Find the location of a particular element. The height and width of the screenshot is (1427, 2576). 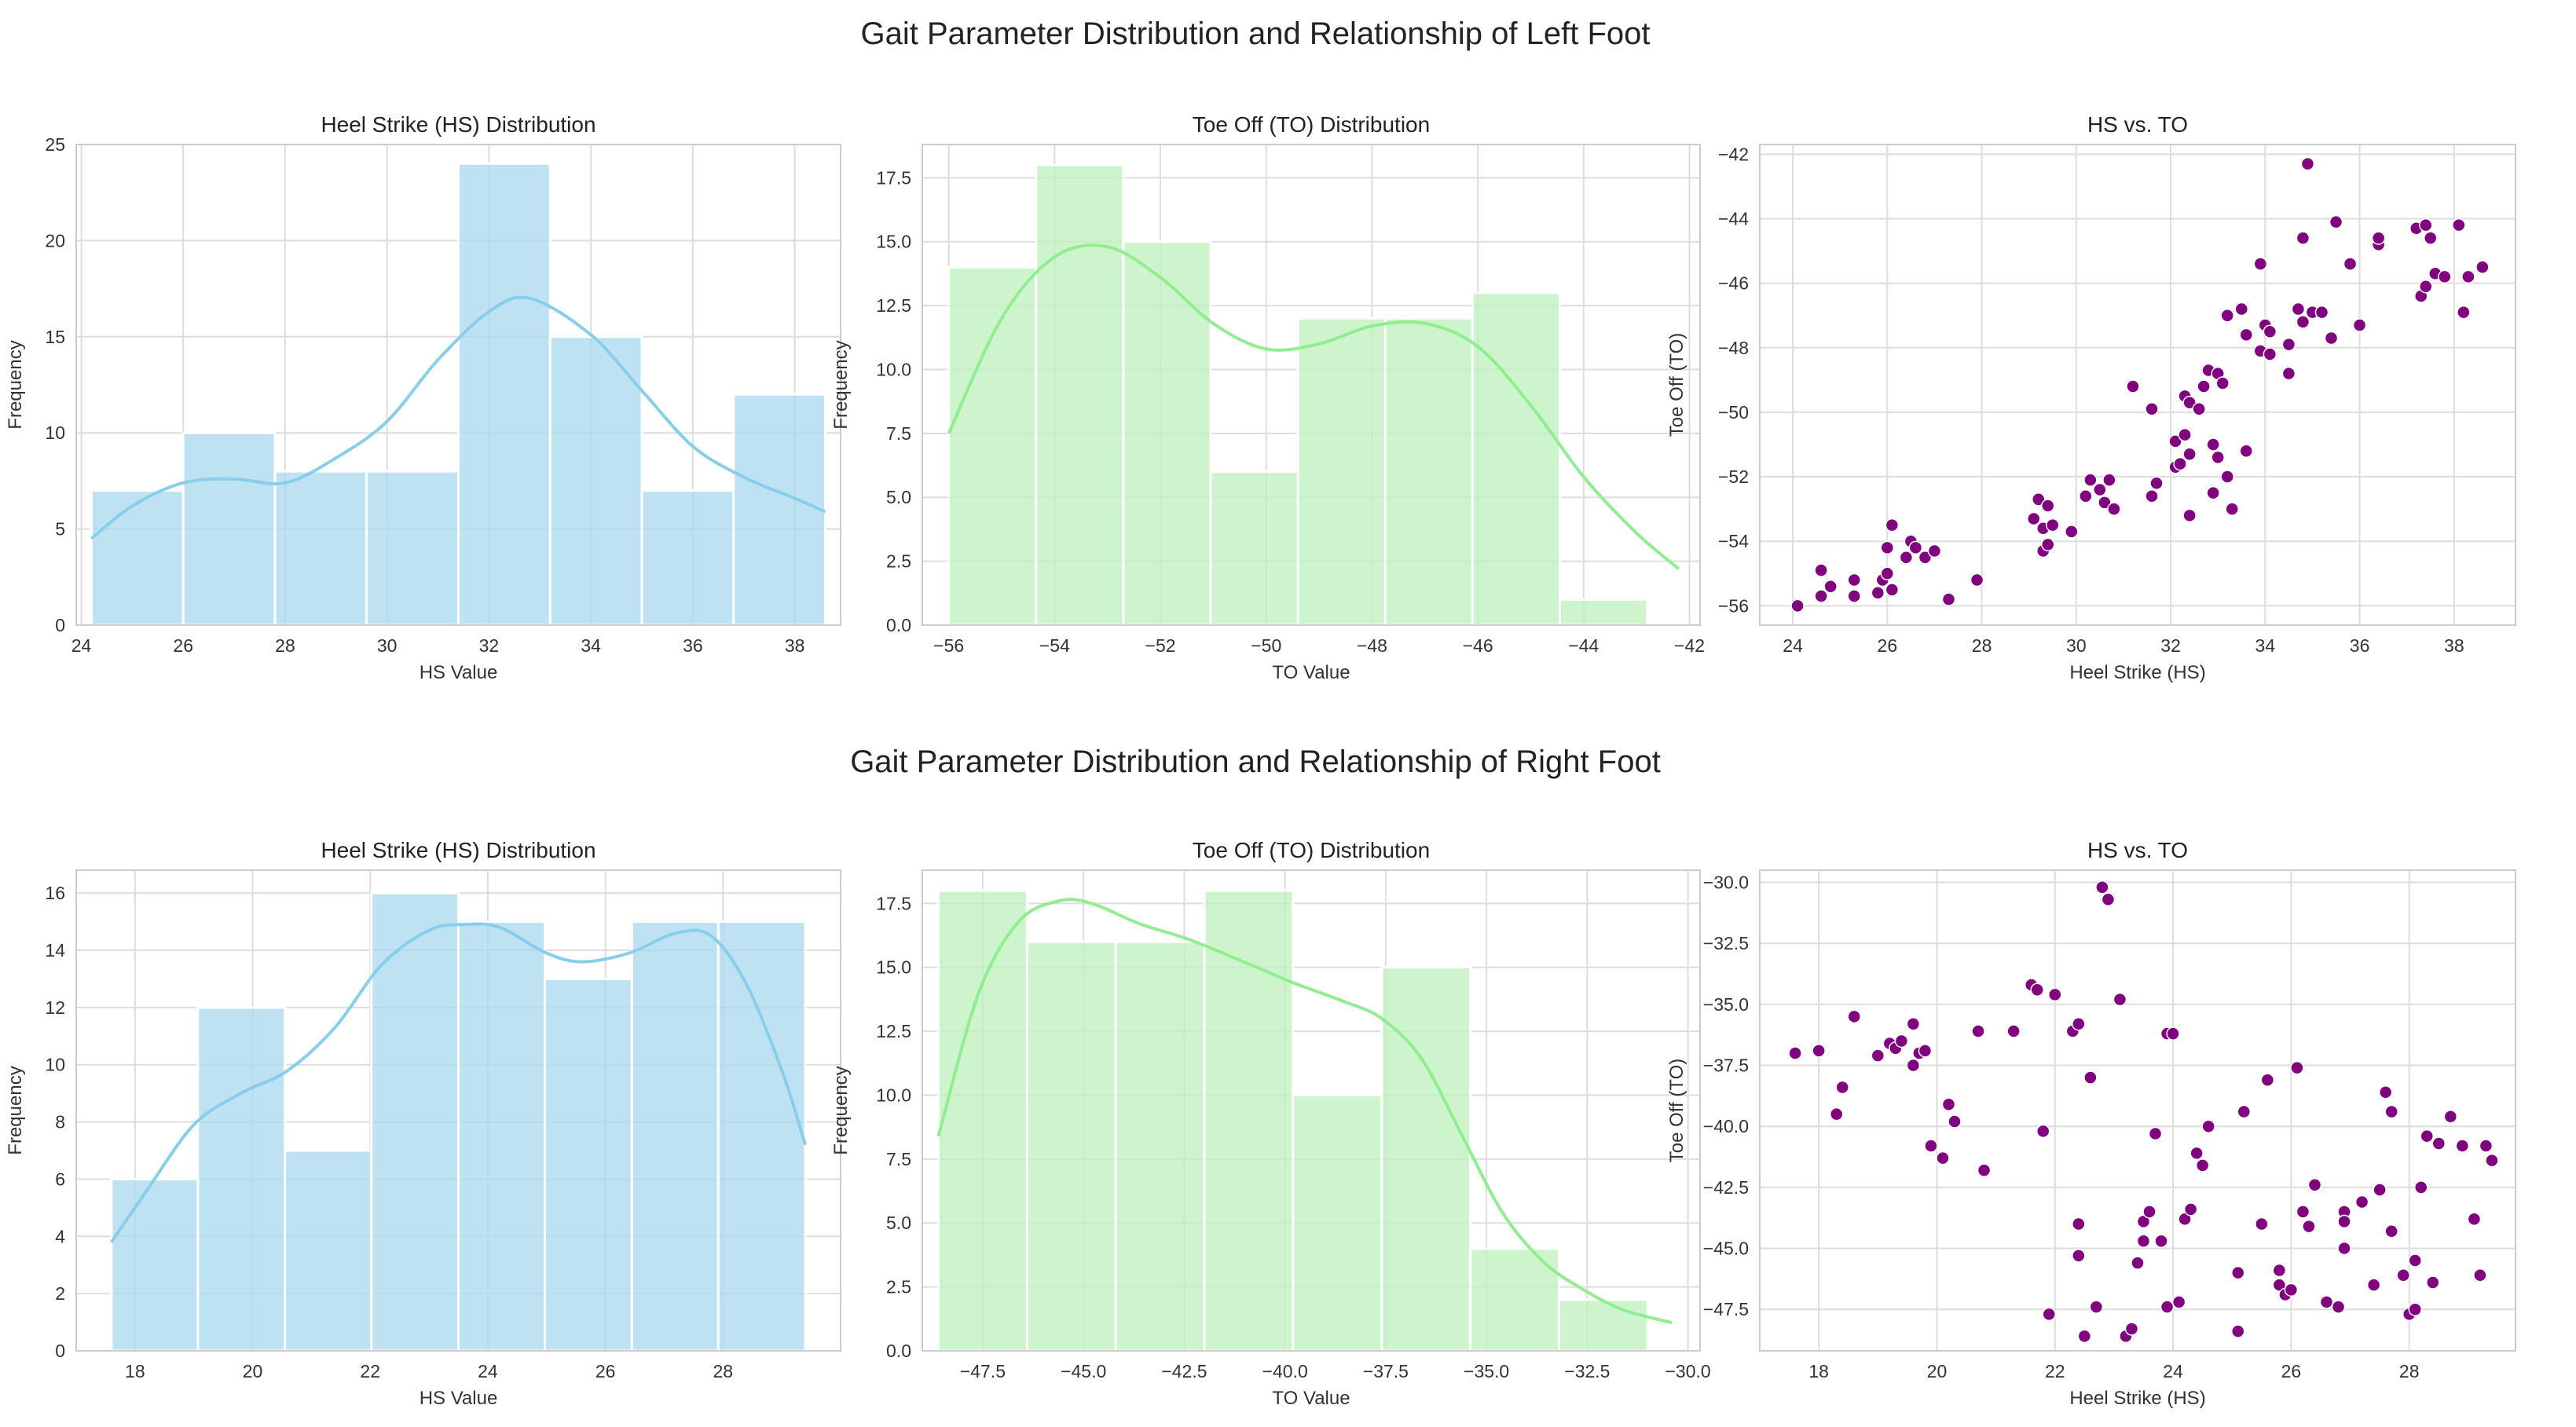

left-to-y-tick-label: 2.5 is located at coordinates (898, 561).